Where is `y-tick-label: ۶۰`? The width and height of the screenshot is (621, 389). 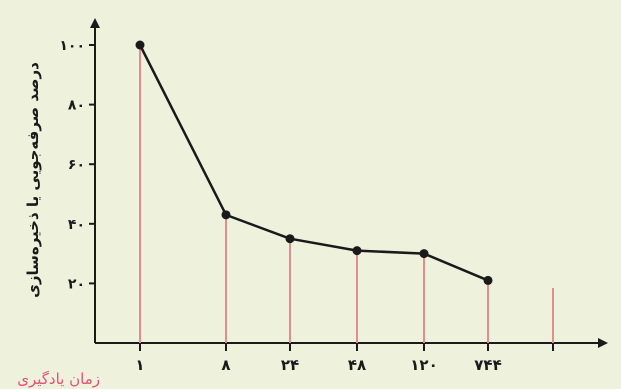 y-tick-label: ۶۰ is located at coordinates (76, 165).